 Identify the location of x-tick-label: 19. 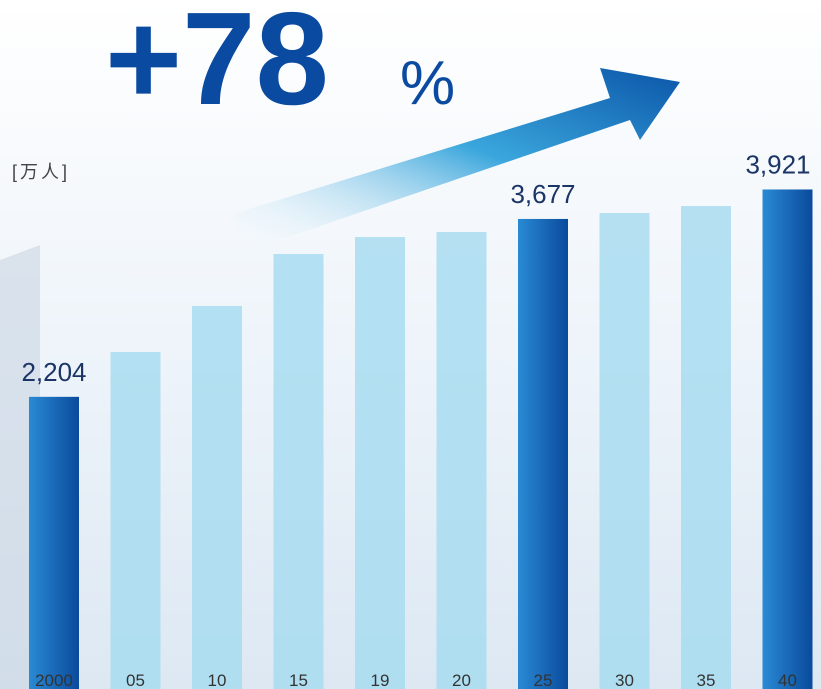
(380, 680).